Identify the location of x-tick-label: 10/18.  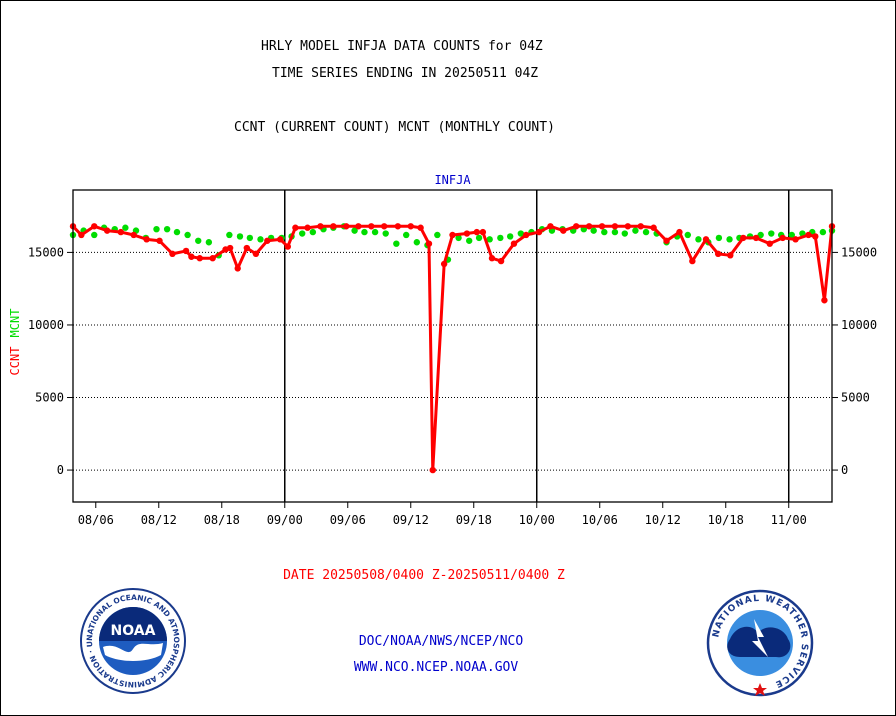
(726, 520).